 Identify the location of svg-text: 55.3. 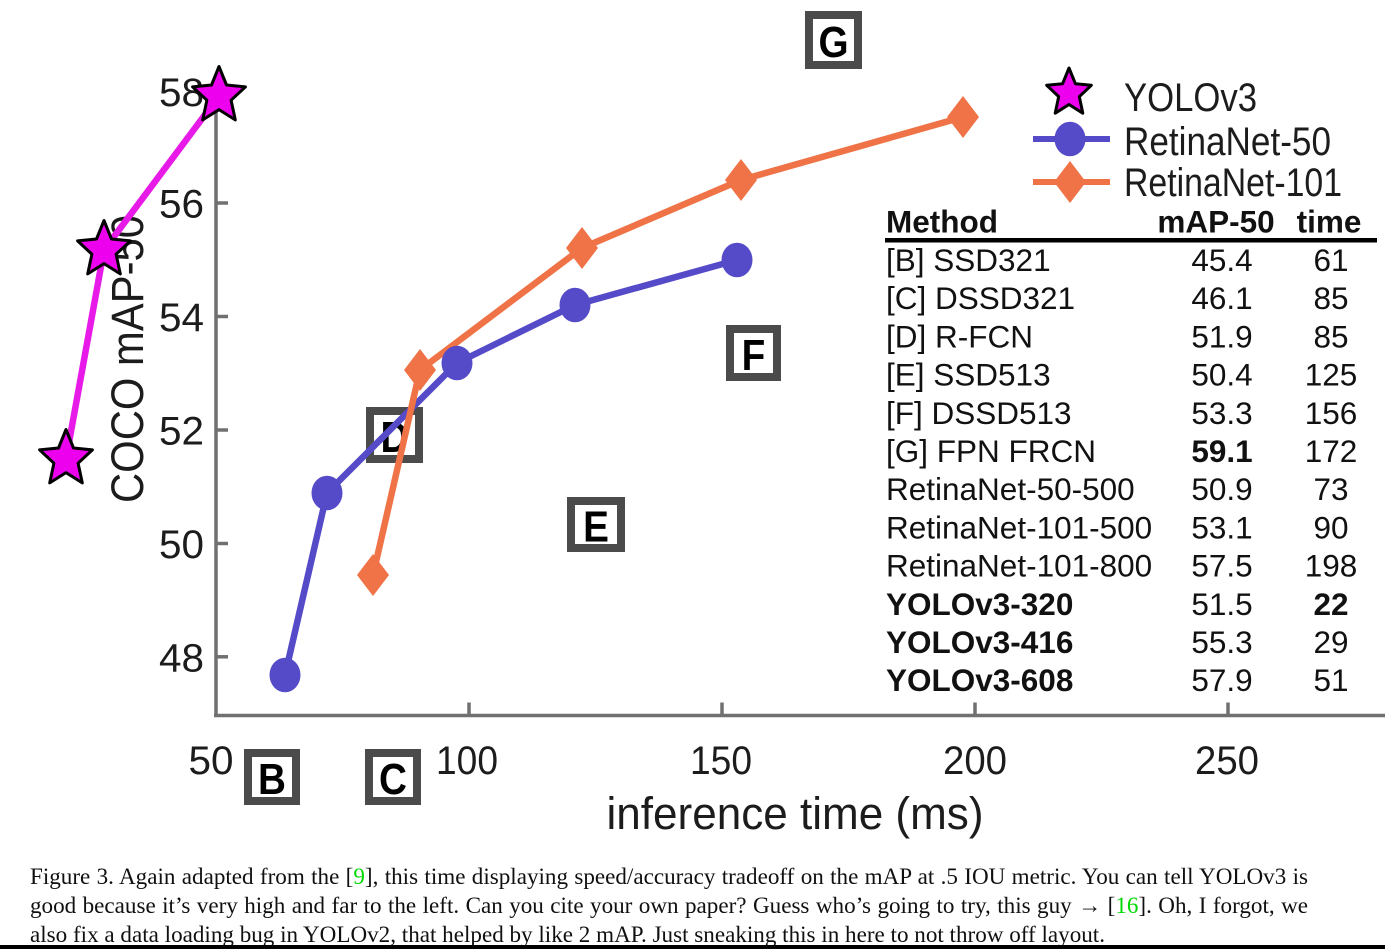
(1221, 642).